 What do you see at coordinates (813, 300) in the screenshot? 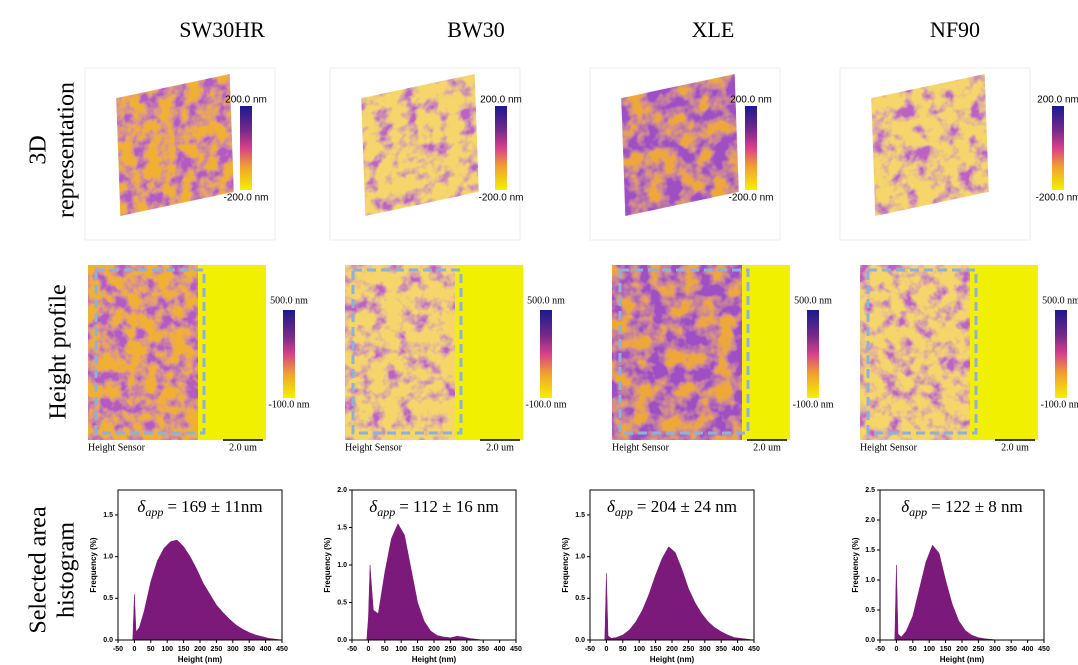
I see `colorbar-max: 500.0 nm` at bounding box center [813, 300].